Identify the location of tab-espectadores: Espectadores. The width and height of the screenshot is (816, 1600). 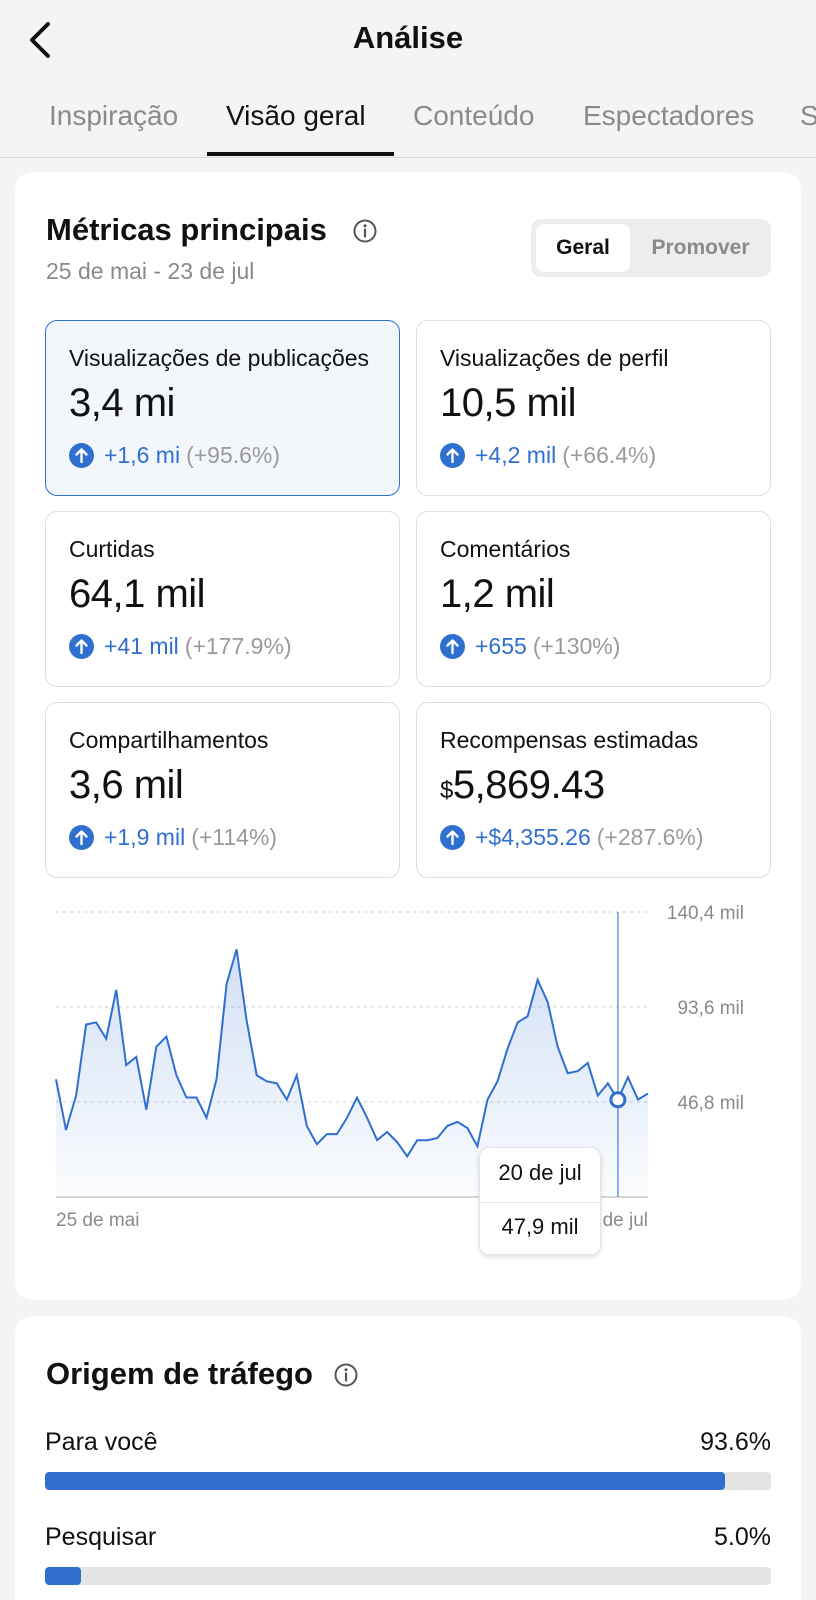
(669, 115).